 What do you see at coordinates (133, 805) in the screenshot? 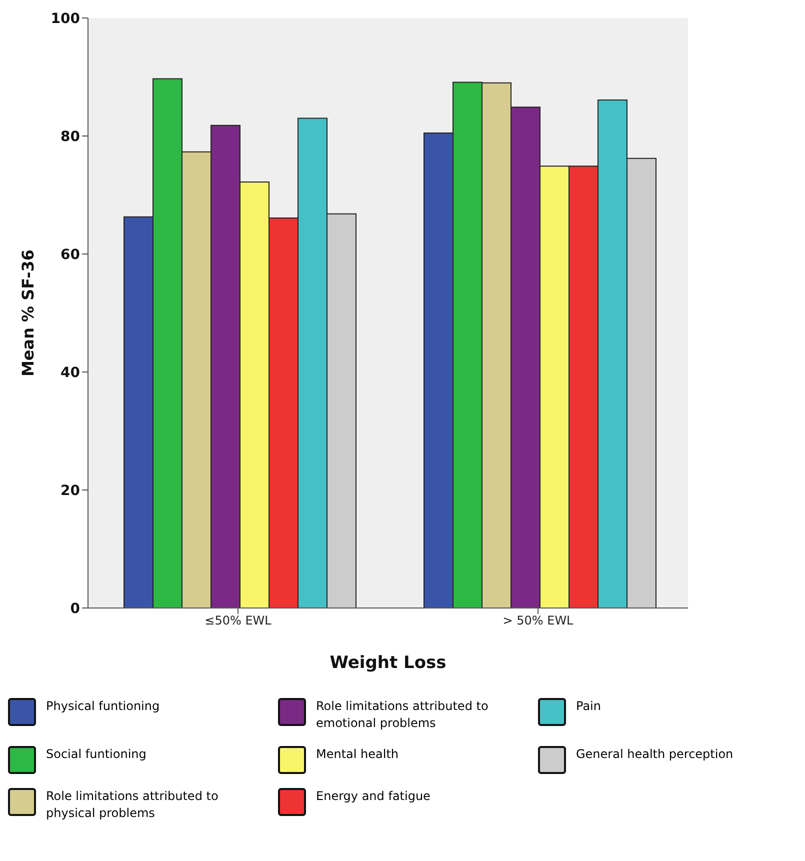
I see `legend-label: Role limitations attributed to physical problems` at bounding box center [133, 805].